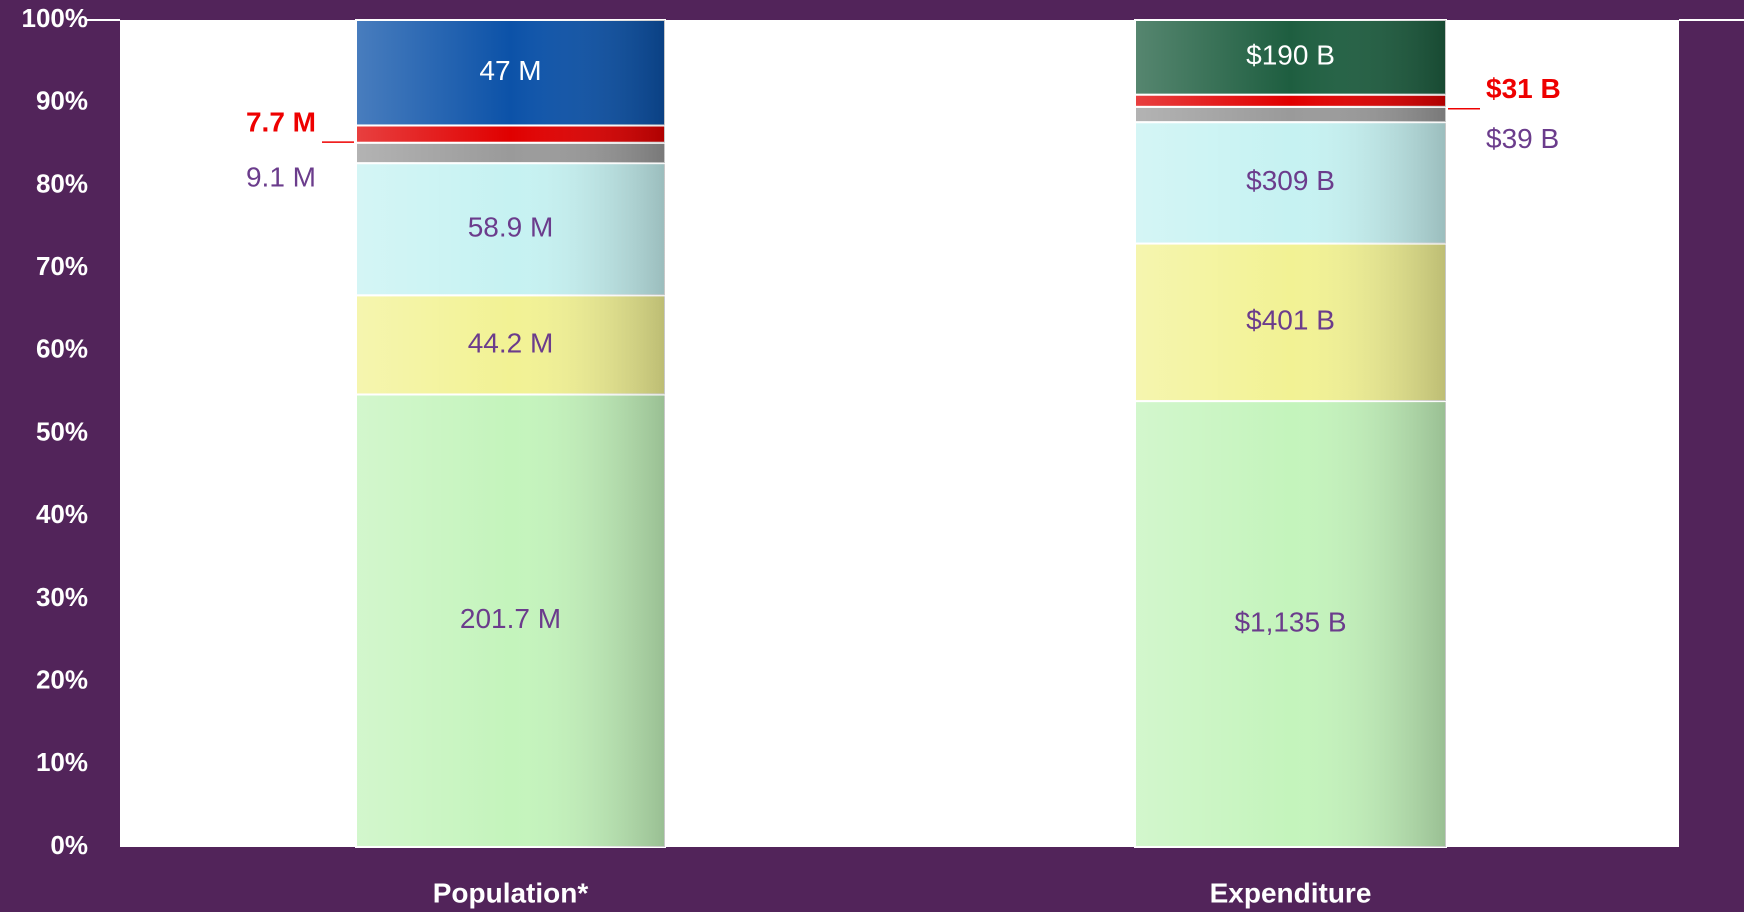  What do you see at coordinates (62, 762) in the screenshot?
I see `y-tick-label: 10%` at bounding box center [62, 762].